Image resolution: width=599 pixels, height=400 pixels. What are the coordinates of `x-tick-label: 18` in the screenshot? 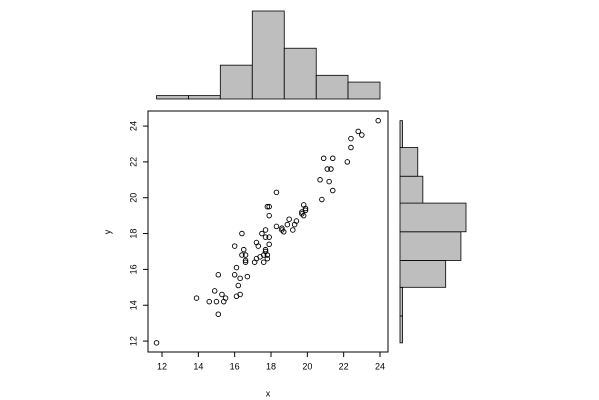 It's located at (271, 366).